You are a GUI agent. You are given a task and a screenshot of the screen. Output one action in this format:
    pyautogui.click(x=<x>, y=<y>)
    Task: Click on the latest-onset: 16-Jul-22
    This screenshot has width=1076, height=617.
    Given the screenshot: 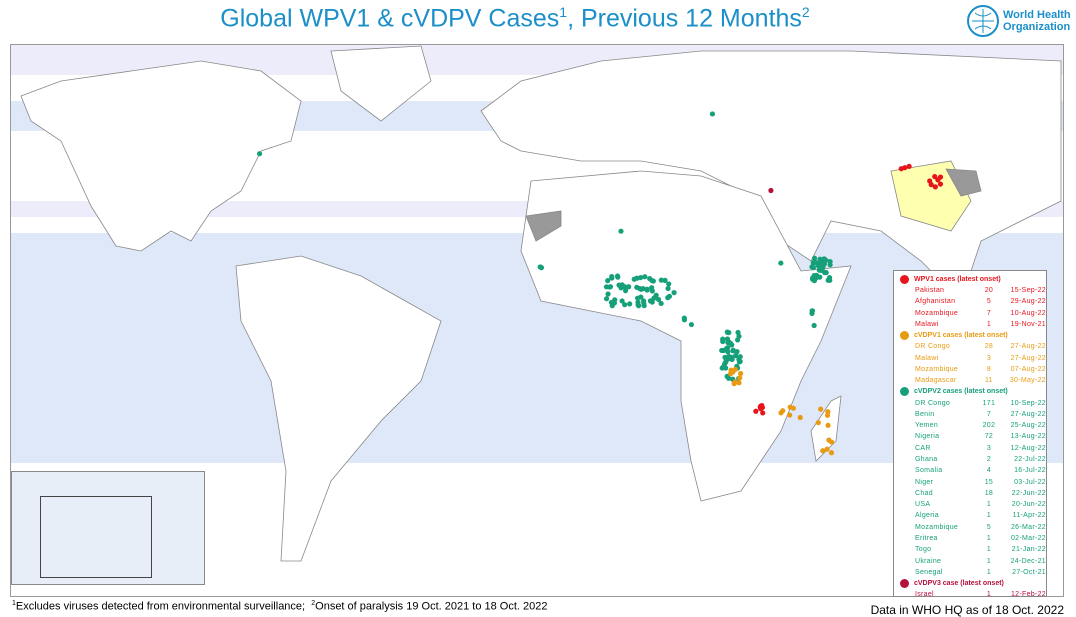 What is the action you would take?
    pyautogui.click(x=1030, y=471)
    